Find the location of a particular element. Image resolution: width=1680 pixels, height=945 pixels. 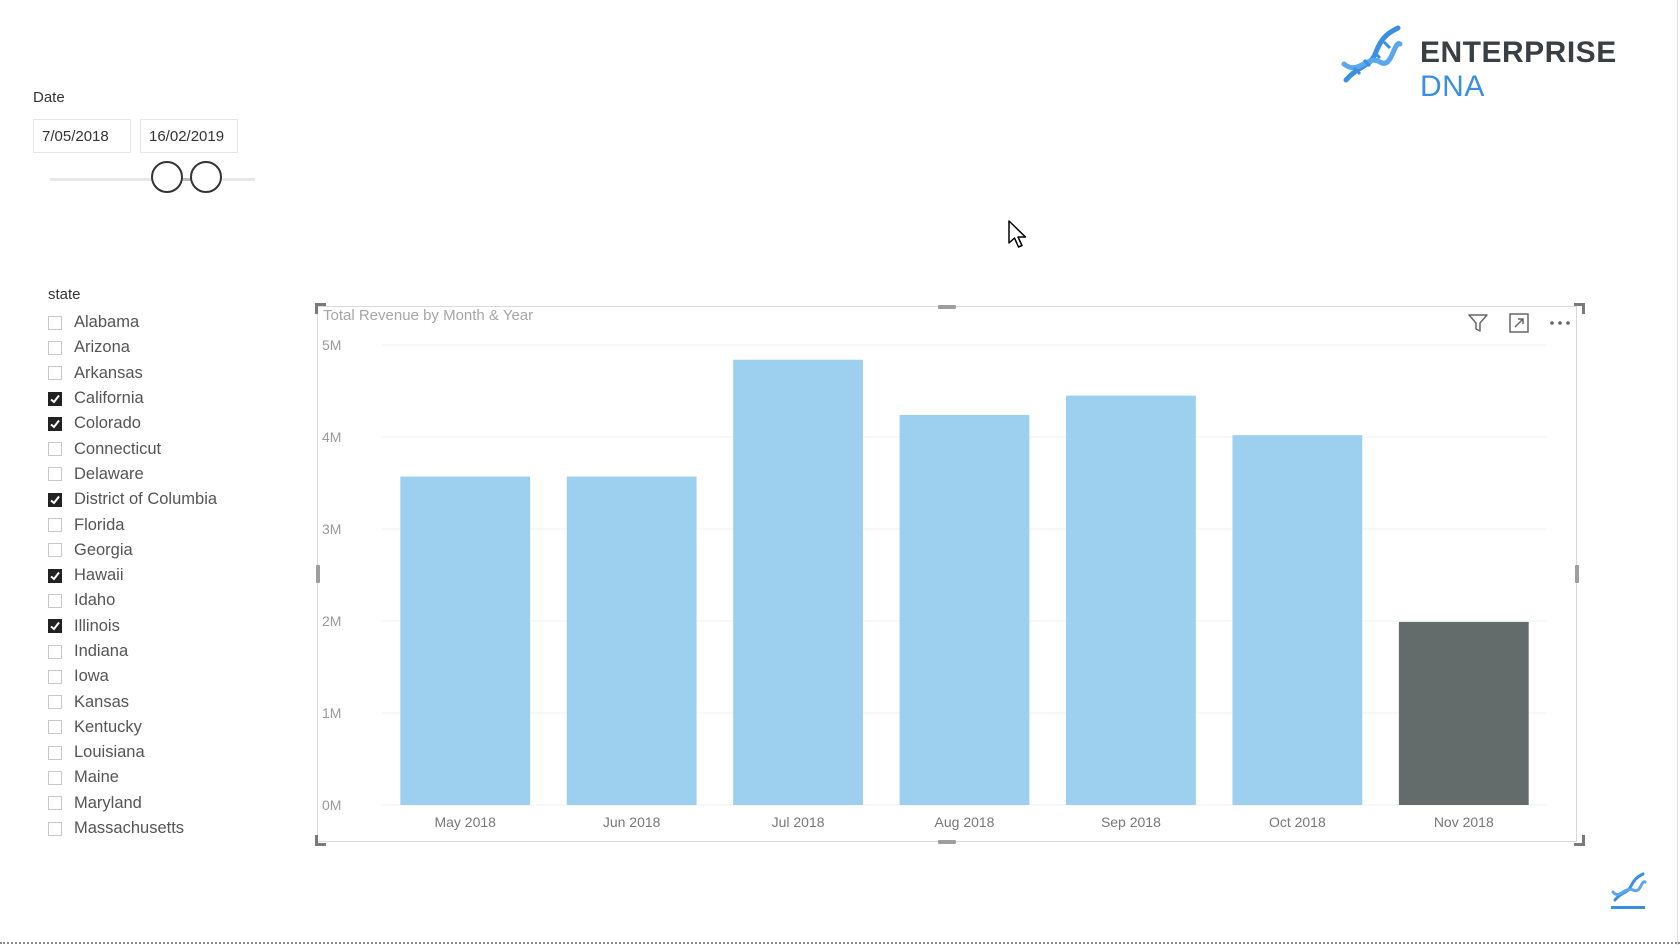

y-tick-label: 3M is located at coordinates (331, 529).